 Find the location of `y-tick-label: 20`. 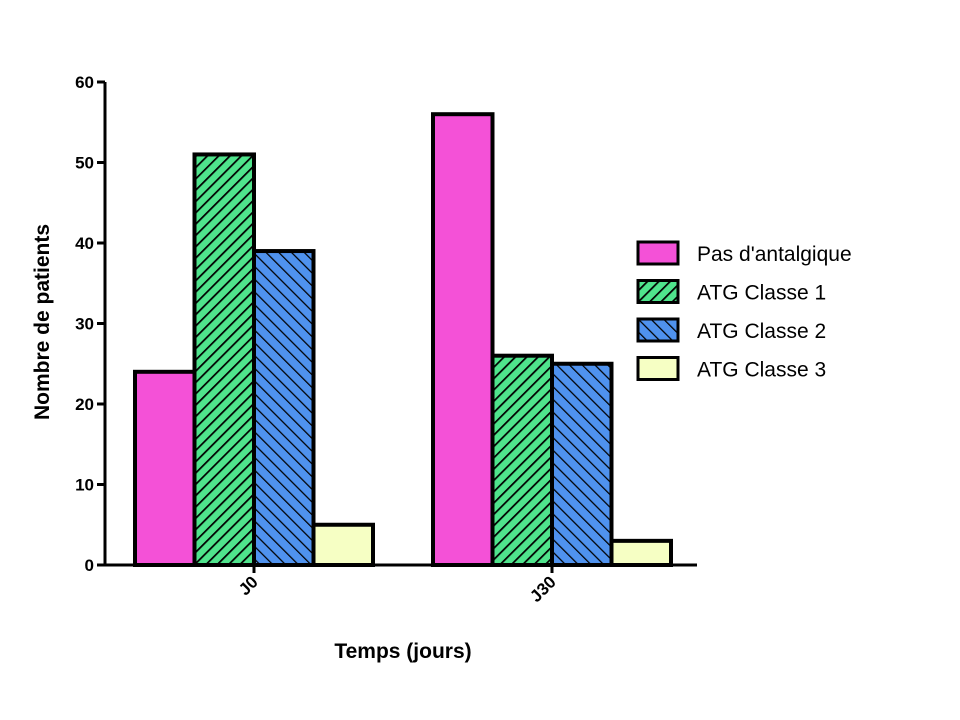

y-tick-label: 20 is located at coordinates (84, 404).